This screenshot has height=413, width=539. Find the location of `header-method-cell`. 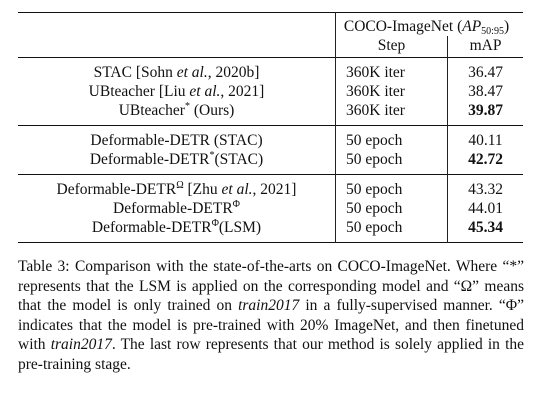

header-method-cell is located at coordinates (177, 24).